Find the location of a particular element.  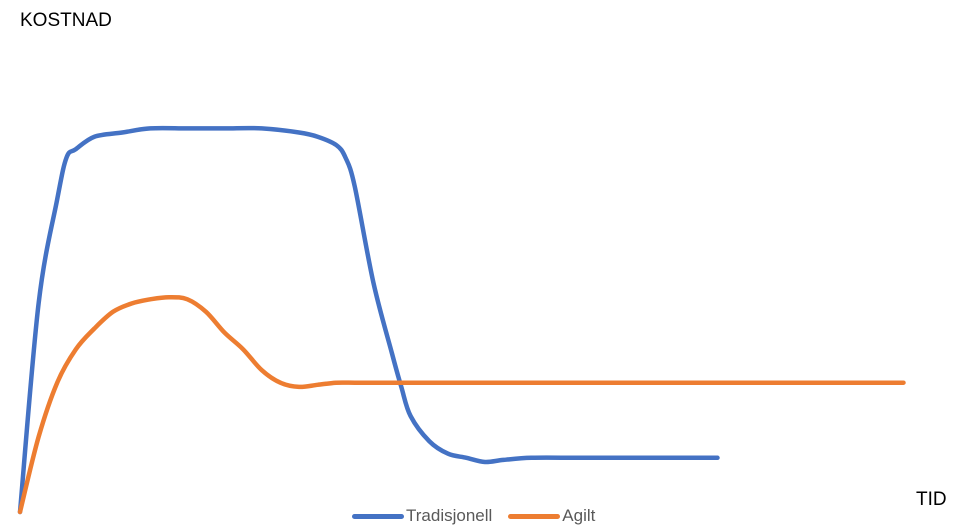

x-axis-title: TID is located at coordinates (931, 499).